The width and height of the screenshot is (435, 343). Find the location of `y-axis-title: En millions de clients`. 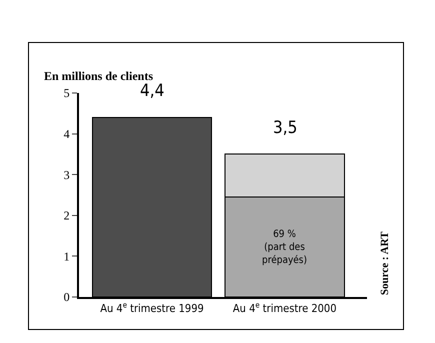

y-axis-title: En millions de clients is located at coordinates (99, 76).